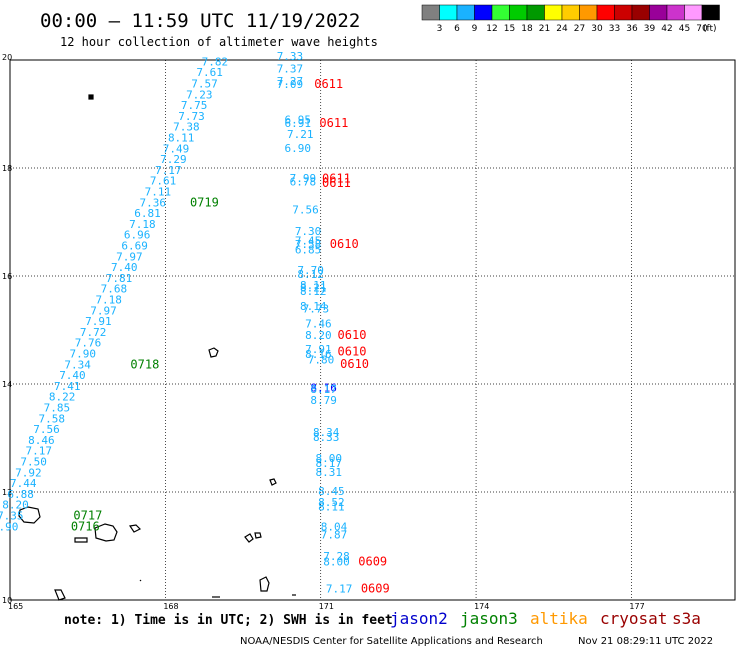 The width and height of the screenshot is (740, 650). I want to click on colorbar-tick-label: 18, so click(527, 29).